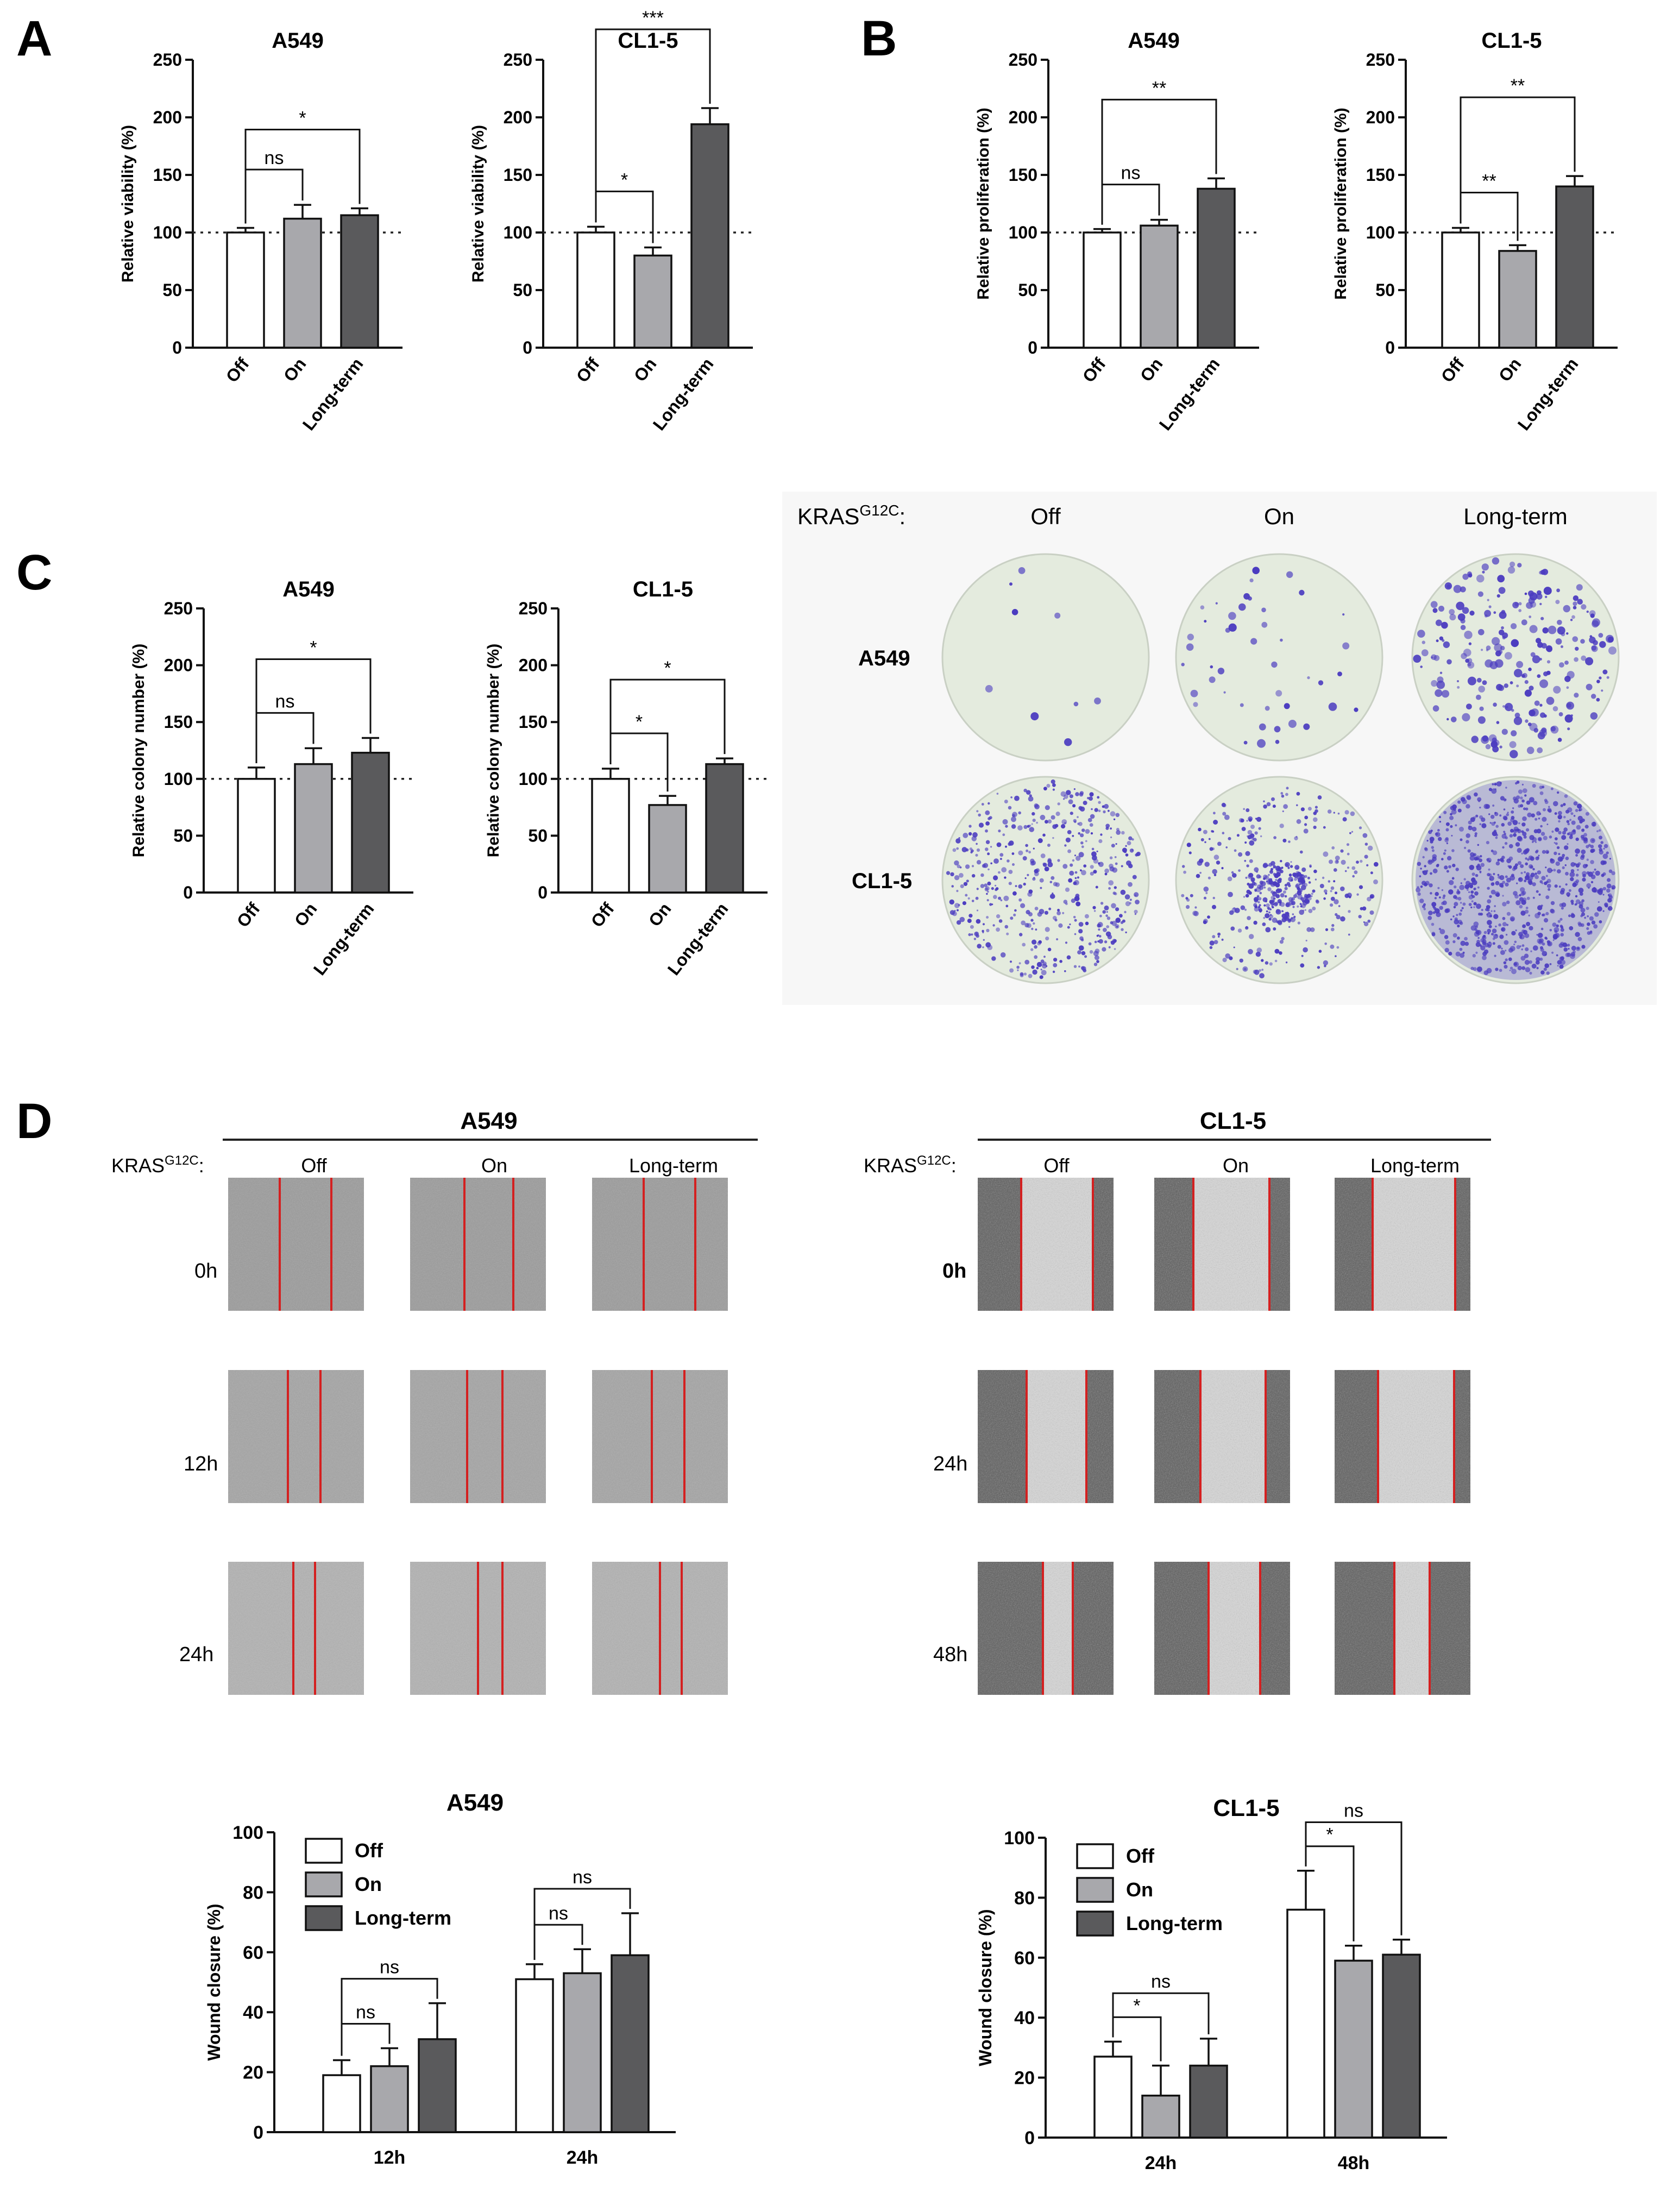 Image resolution: width=1673 pixels, height=2212 pixels. Describe the element at coordinates (167, 232) in the screenshot. I see `y-tick-label: 100` at that location.